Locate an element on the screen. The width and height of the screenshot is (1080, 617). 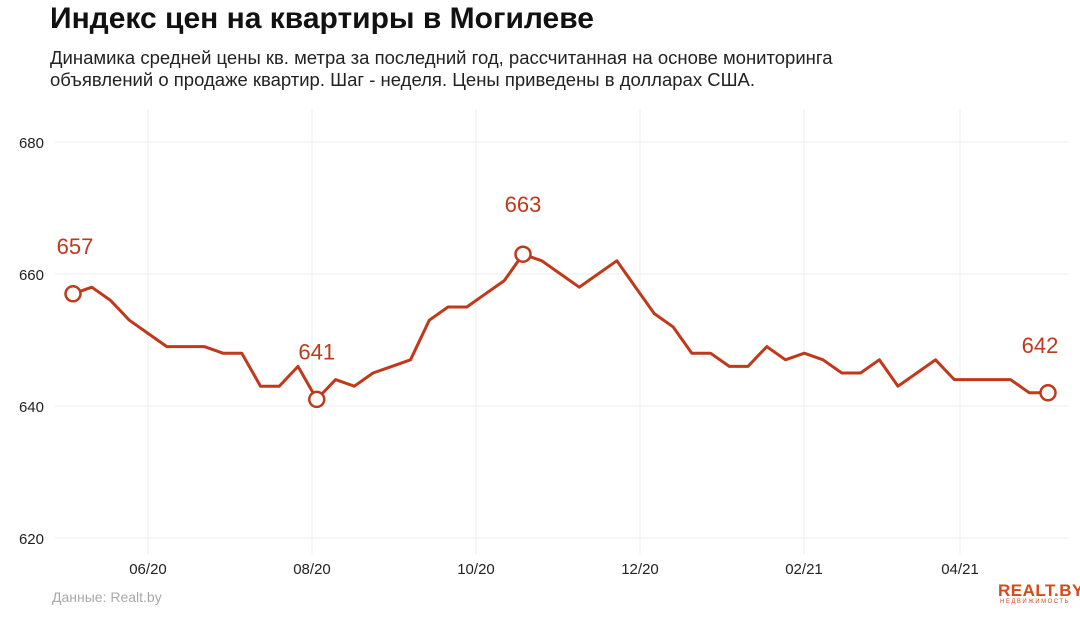
x-tick-label: 12/20 is located at coordinates (640, 569).